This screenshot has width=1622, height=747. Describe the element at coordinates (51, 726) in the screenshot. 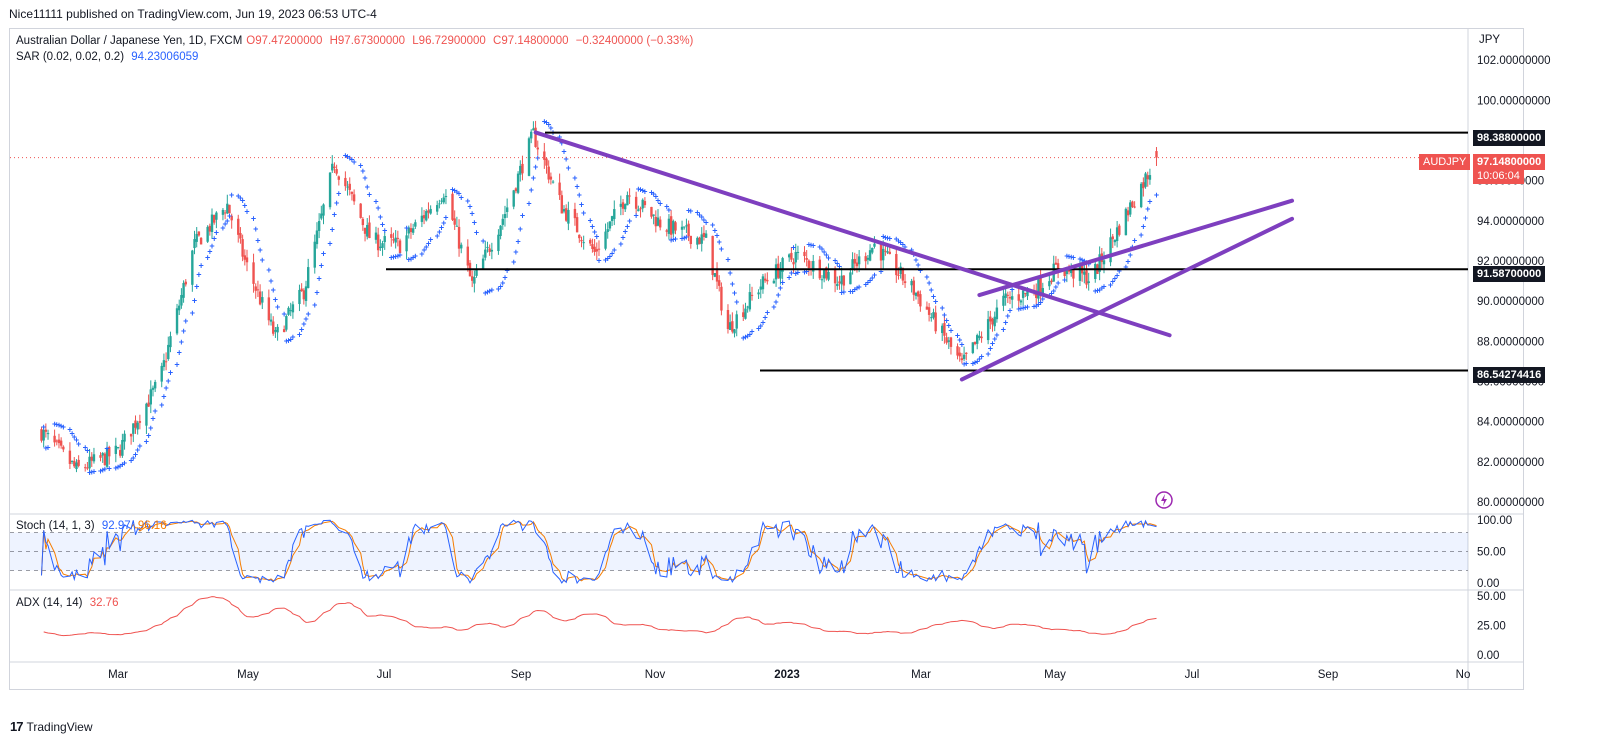

I see `footer-brand: 17 TradingView` at that location.